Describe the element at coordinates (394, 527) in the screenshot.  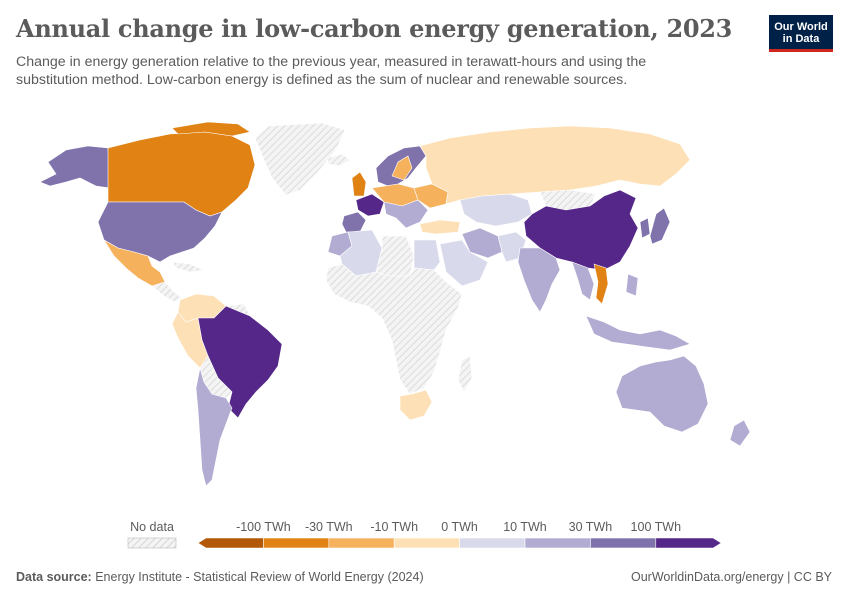
I see `legend-tick-label: -10 TWh` at that location.